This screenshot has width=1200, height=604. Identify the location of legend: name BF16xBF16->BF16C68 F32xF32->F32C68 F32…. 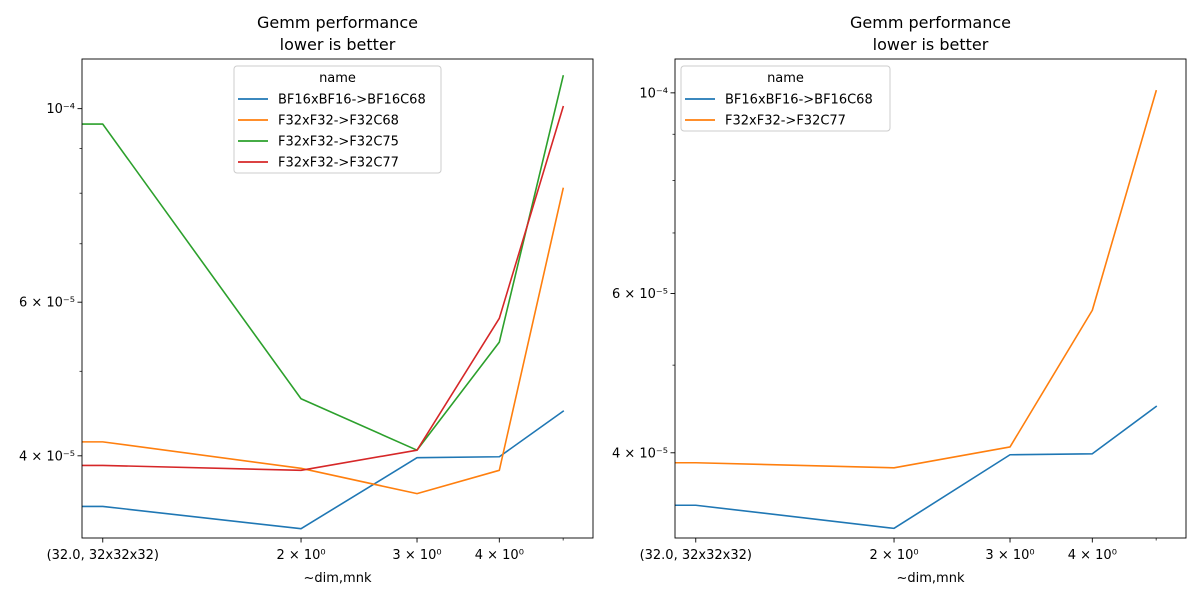
(337, 119).